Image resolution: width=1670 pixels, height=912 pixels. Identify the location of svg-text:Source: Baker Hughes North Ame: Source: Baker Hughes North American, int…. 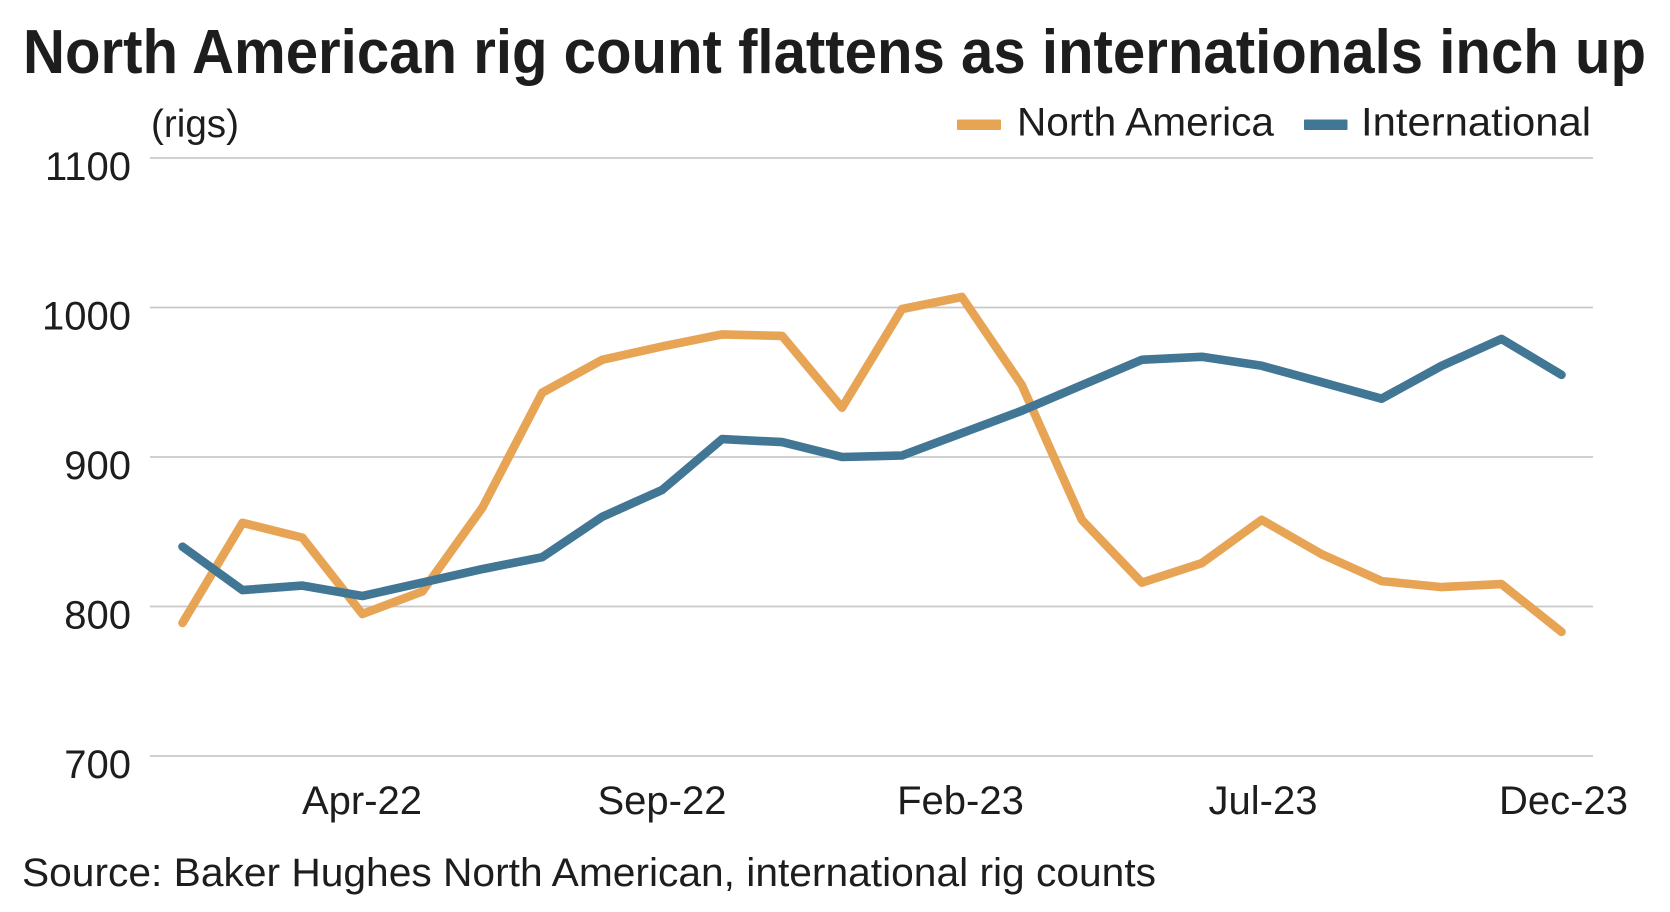
(589, 873).